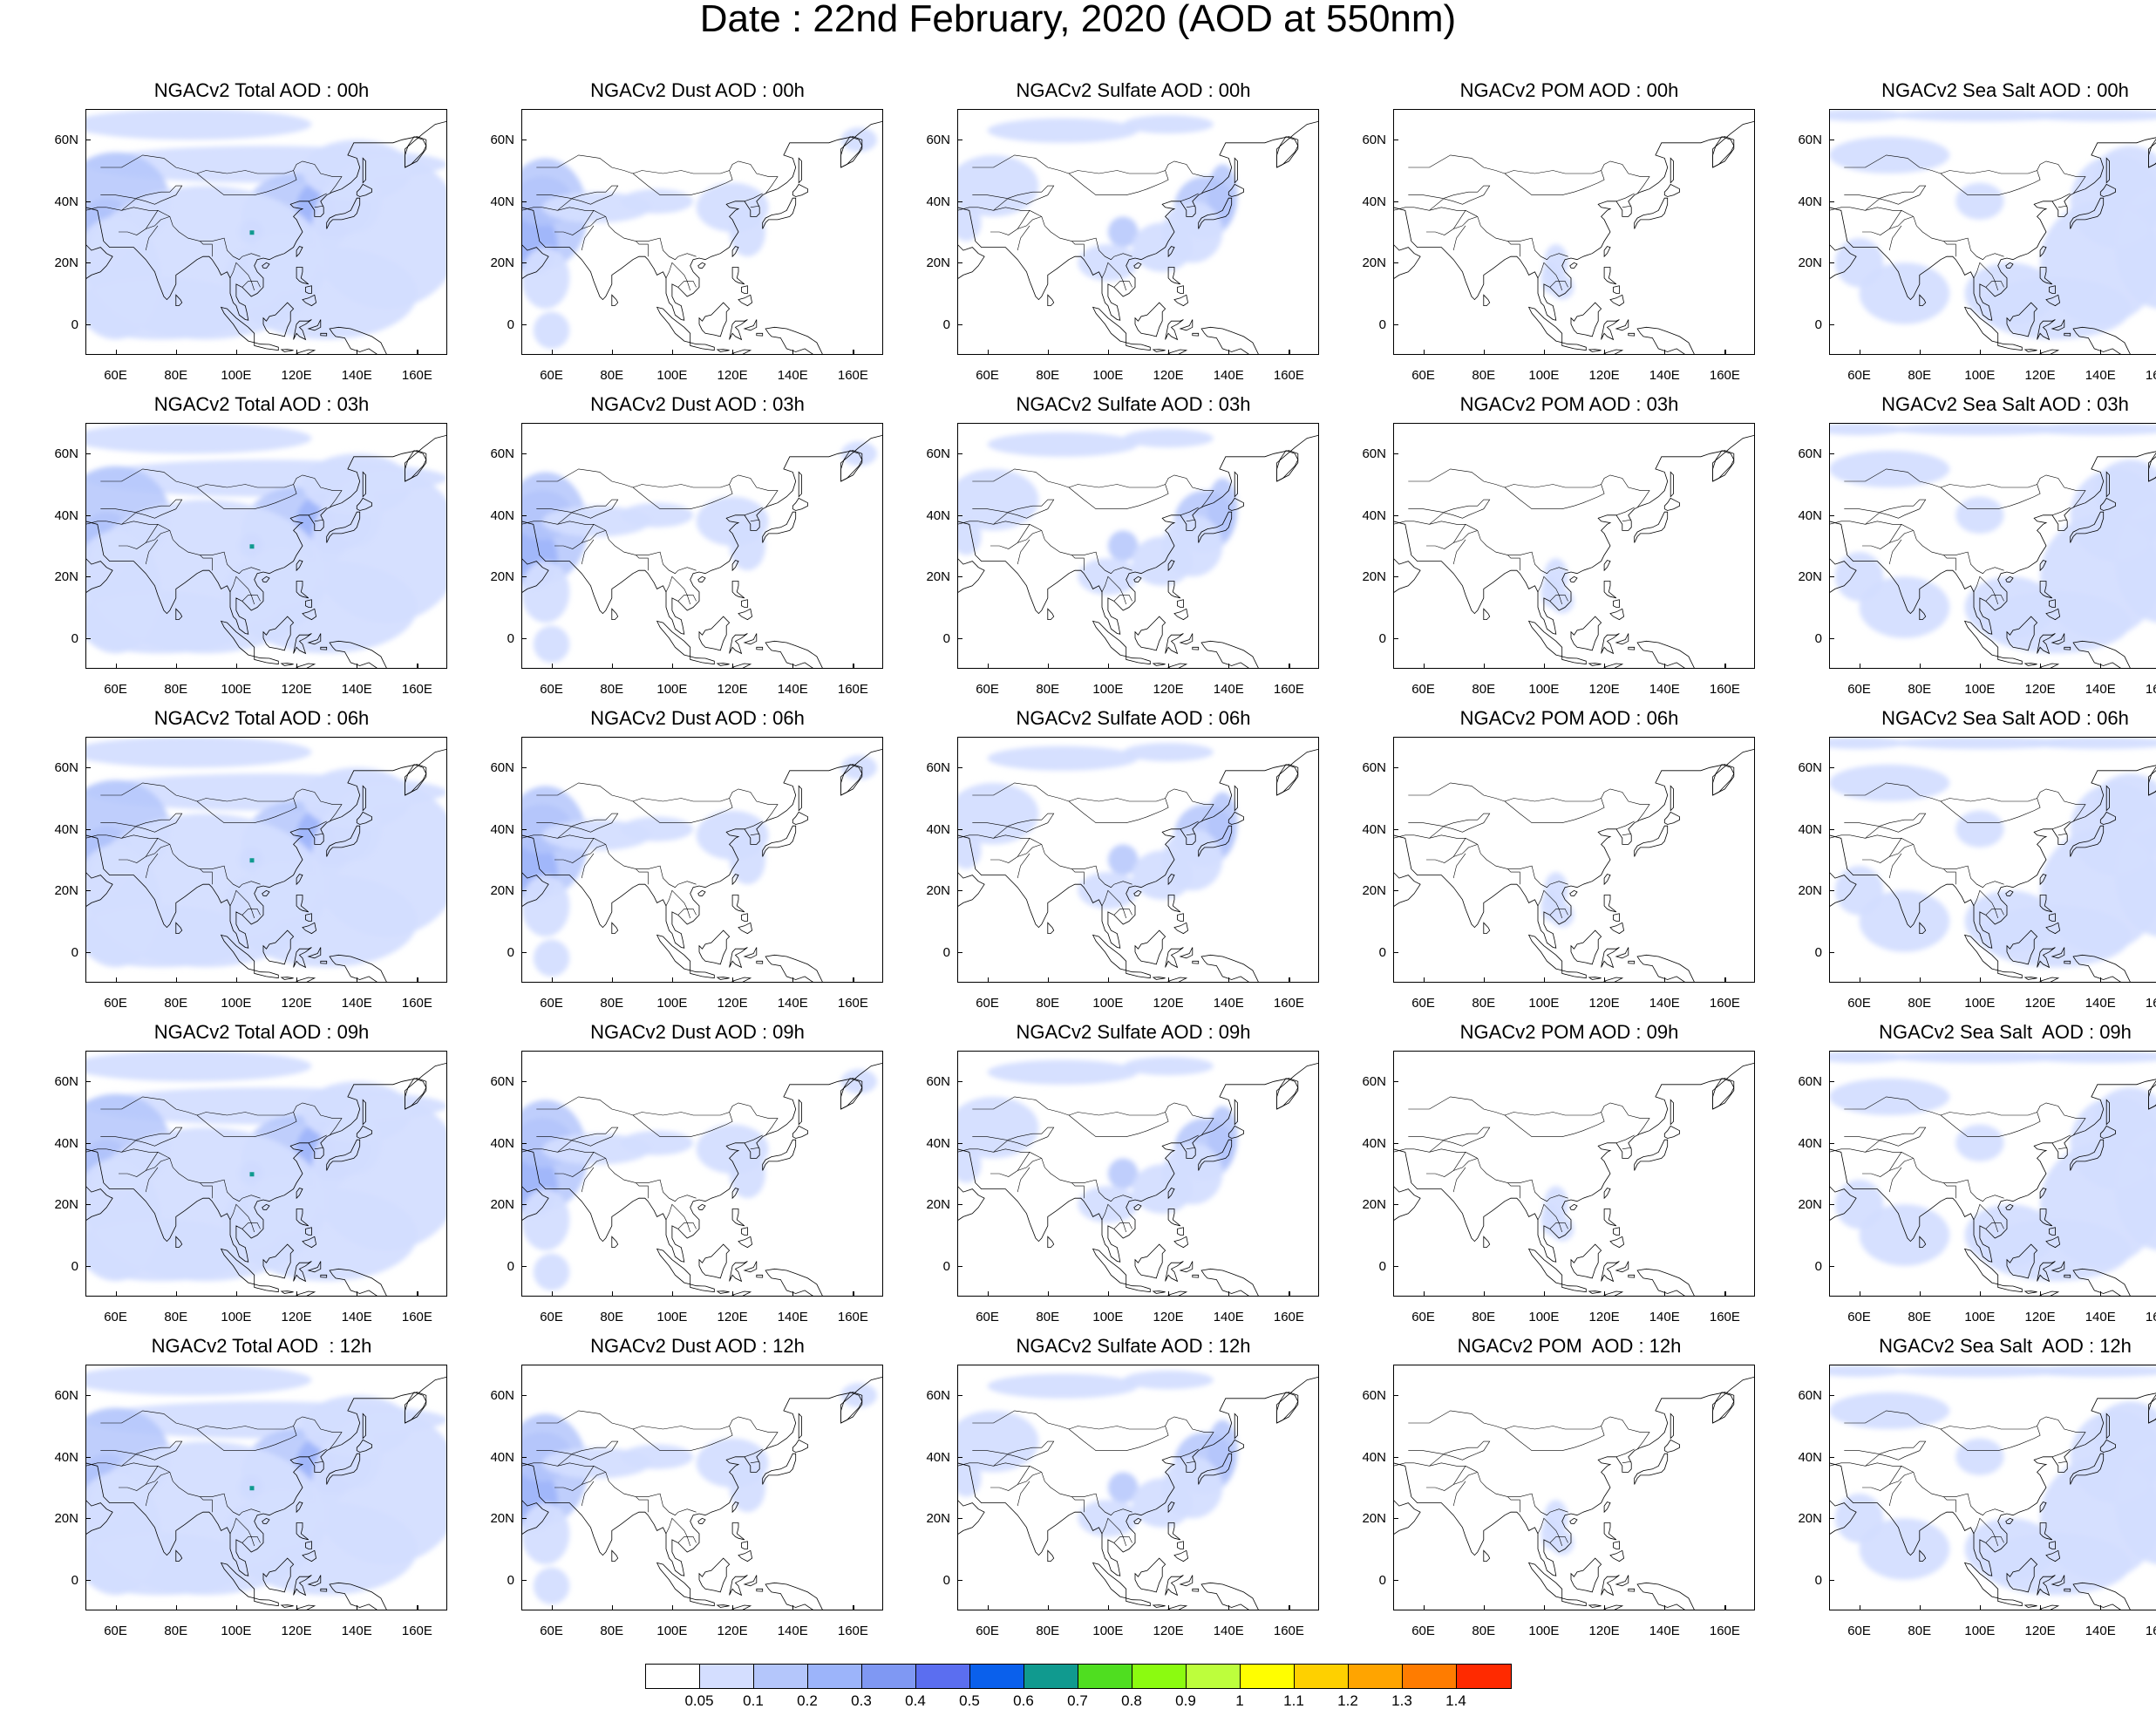  Describe the element at coordinates (1993, 1487) in the screenshot. I see `map-area` at that location.